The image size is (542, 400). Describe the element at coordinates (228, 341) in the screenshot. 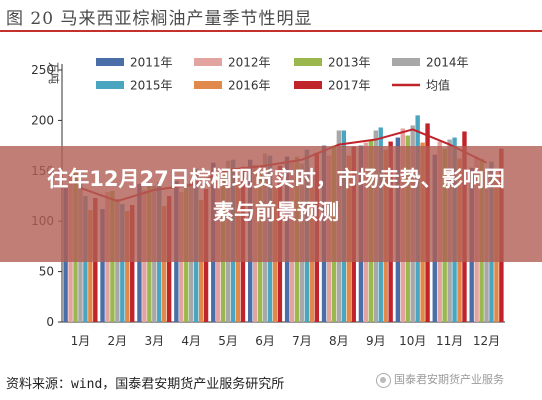

I see `x-tick-label: 5月` at that location.